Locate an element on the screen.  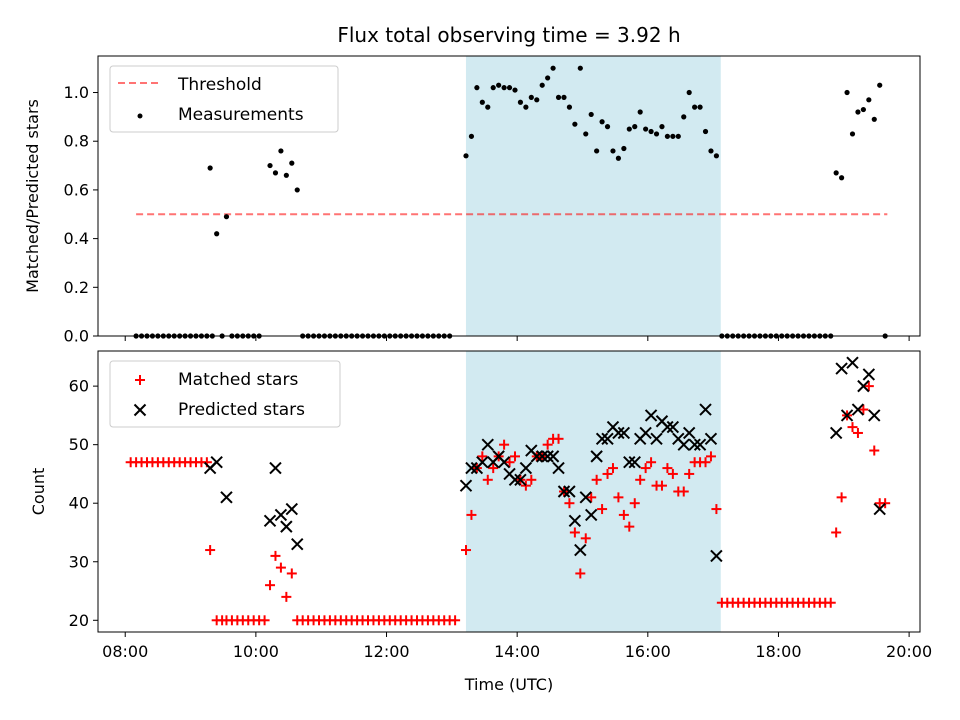
chart-title: Flux total observing time = 3.92 h is located at coordinates (508, 35).